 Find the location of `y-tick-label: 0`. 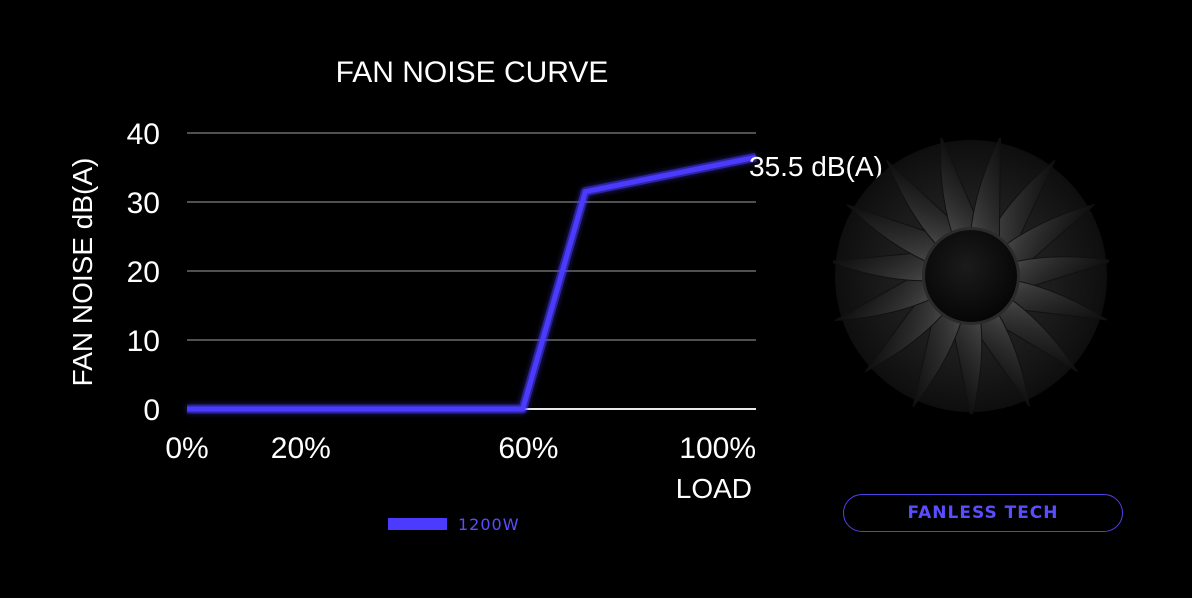

y-tick-label: 0 is located at coordinates (151, 410).